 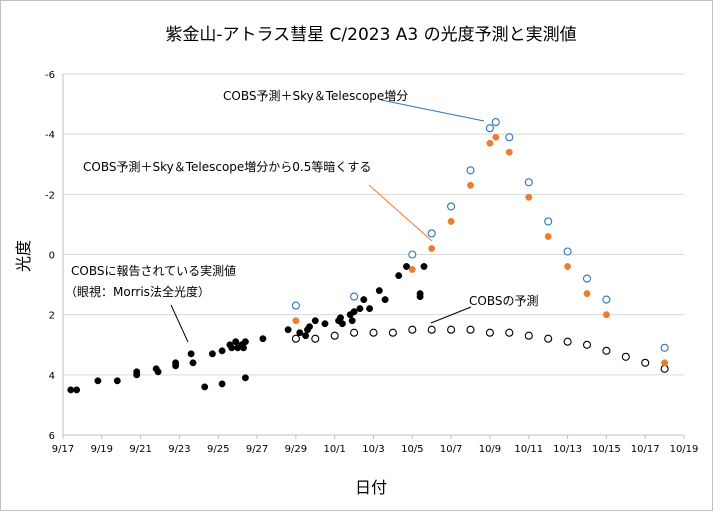 I want to click on y-tick-label: 2, so click(x=52, y=316).